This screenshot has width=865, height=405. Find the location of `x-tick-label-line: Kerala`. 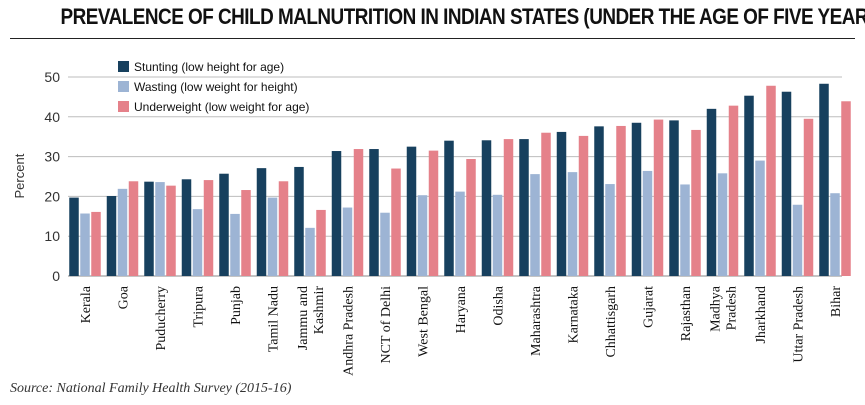

x-tick-label-line: Kerala is located at coordinates (86, 304).